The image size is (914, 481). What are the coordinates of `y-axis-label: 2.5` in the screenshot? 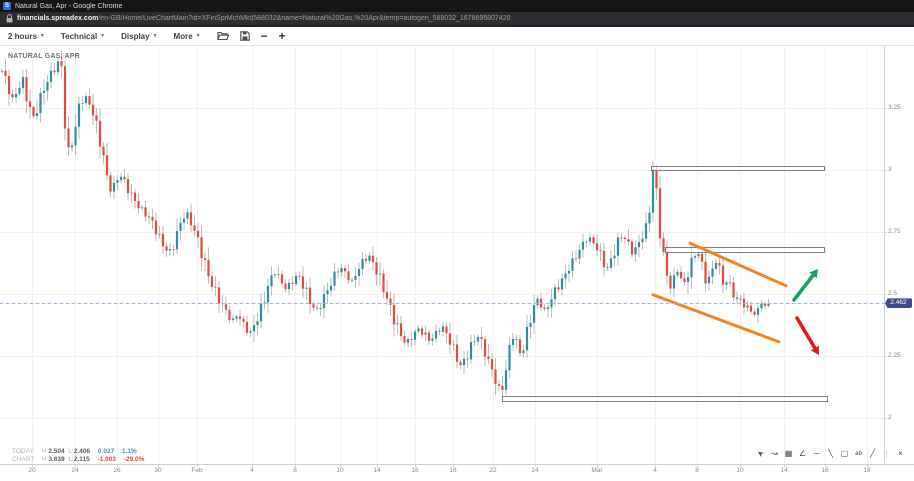 It's located at (893, 293).